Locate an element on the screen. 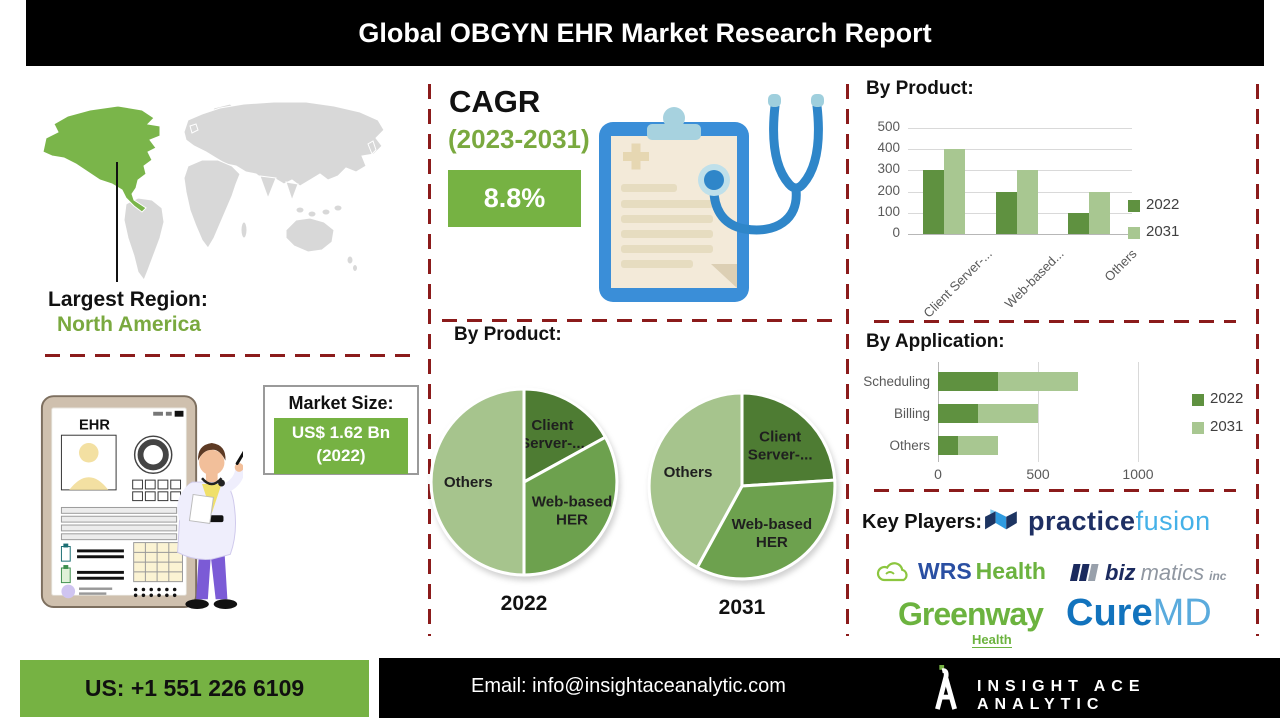 This screenshot has height=720, width=1280. footer-email-address: info@insightaceanalytic.com is located at coordinates (659, 686).